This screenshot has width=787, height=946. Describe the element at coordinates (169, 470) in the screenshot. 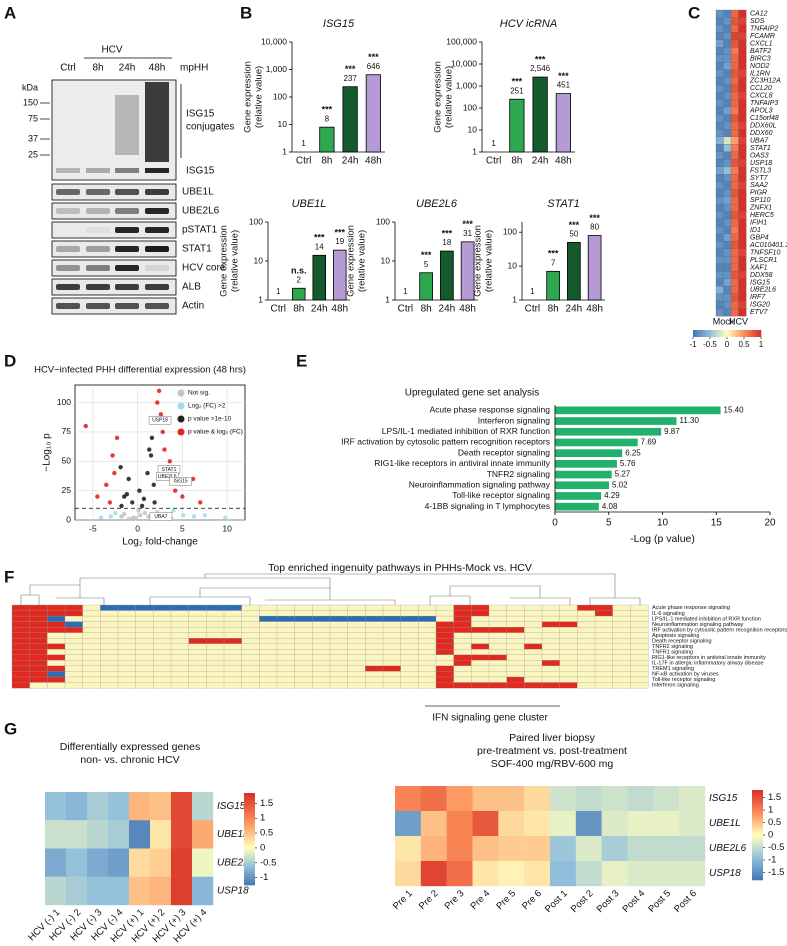

I see `annotation: STAT1` at that location.